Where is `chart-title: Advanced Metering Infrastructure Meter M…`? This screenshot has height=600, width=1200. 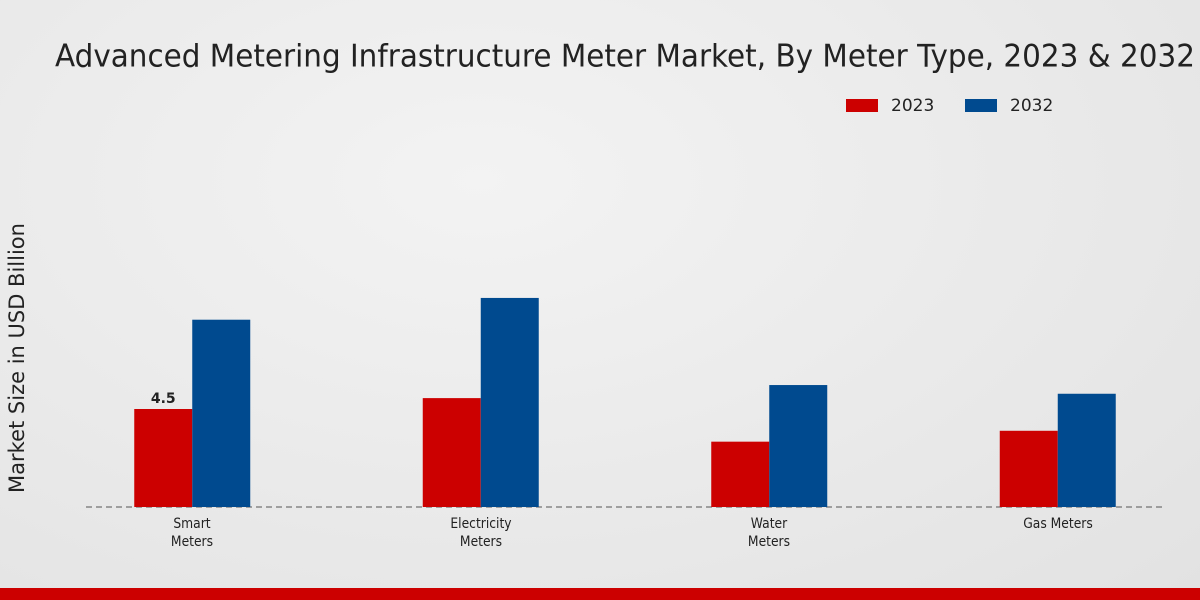
chart-title: Advanced Metering Infrastructure Meter M… is located at coordinates (625, 57).